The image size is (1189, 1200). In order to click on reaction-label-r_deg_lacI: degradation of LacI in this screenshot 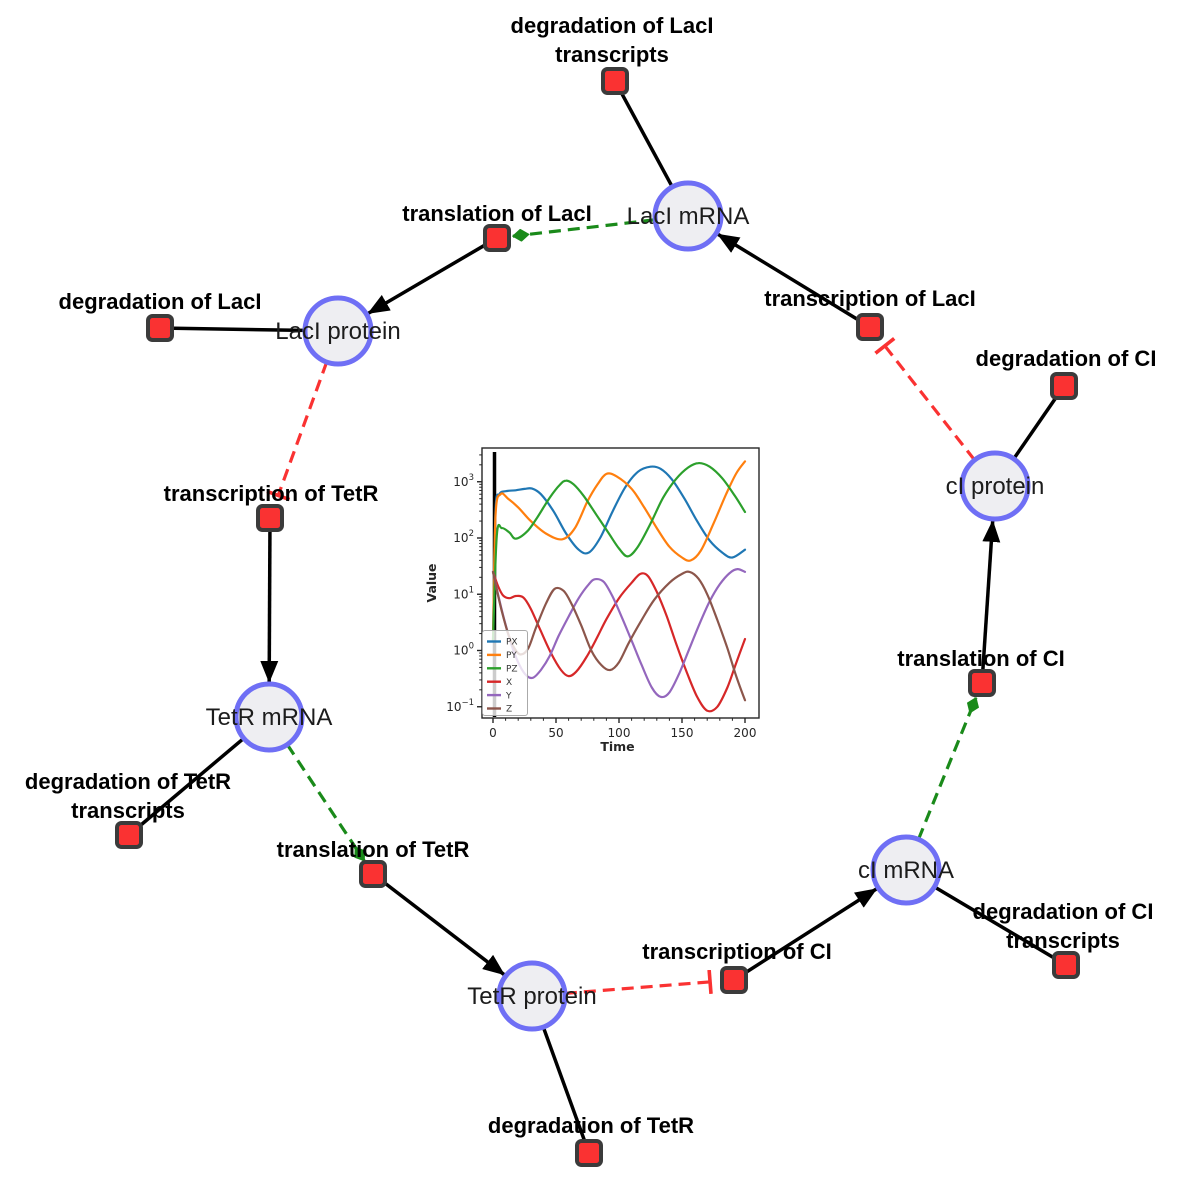, I will do `click(160, 301)`.